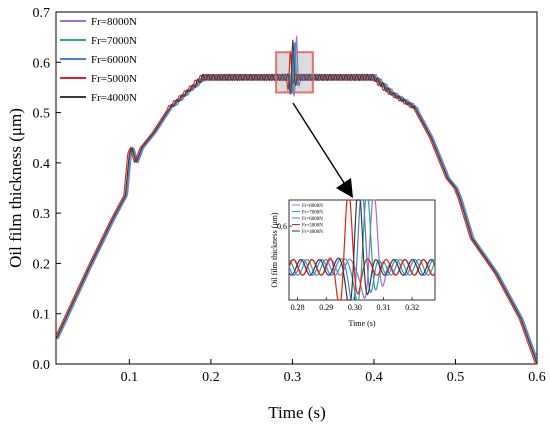  What do you see at coordinates (298, 307) in the screenshot?
I see `inset-x-tick-label: 0.28` at bounding box center [298, 307].